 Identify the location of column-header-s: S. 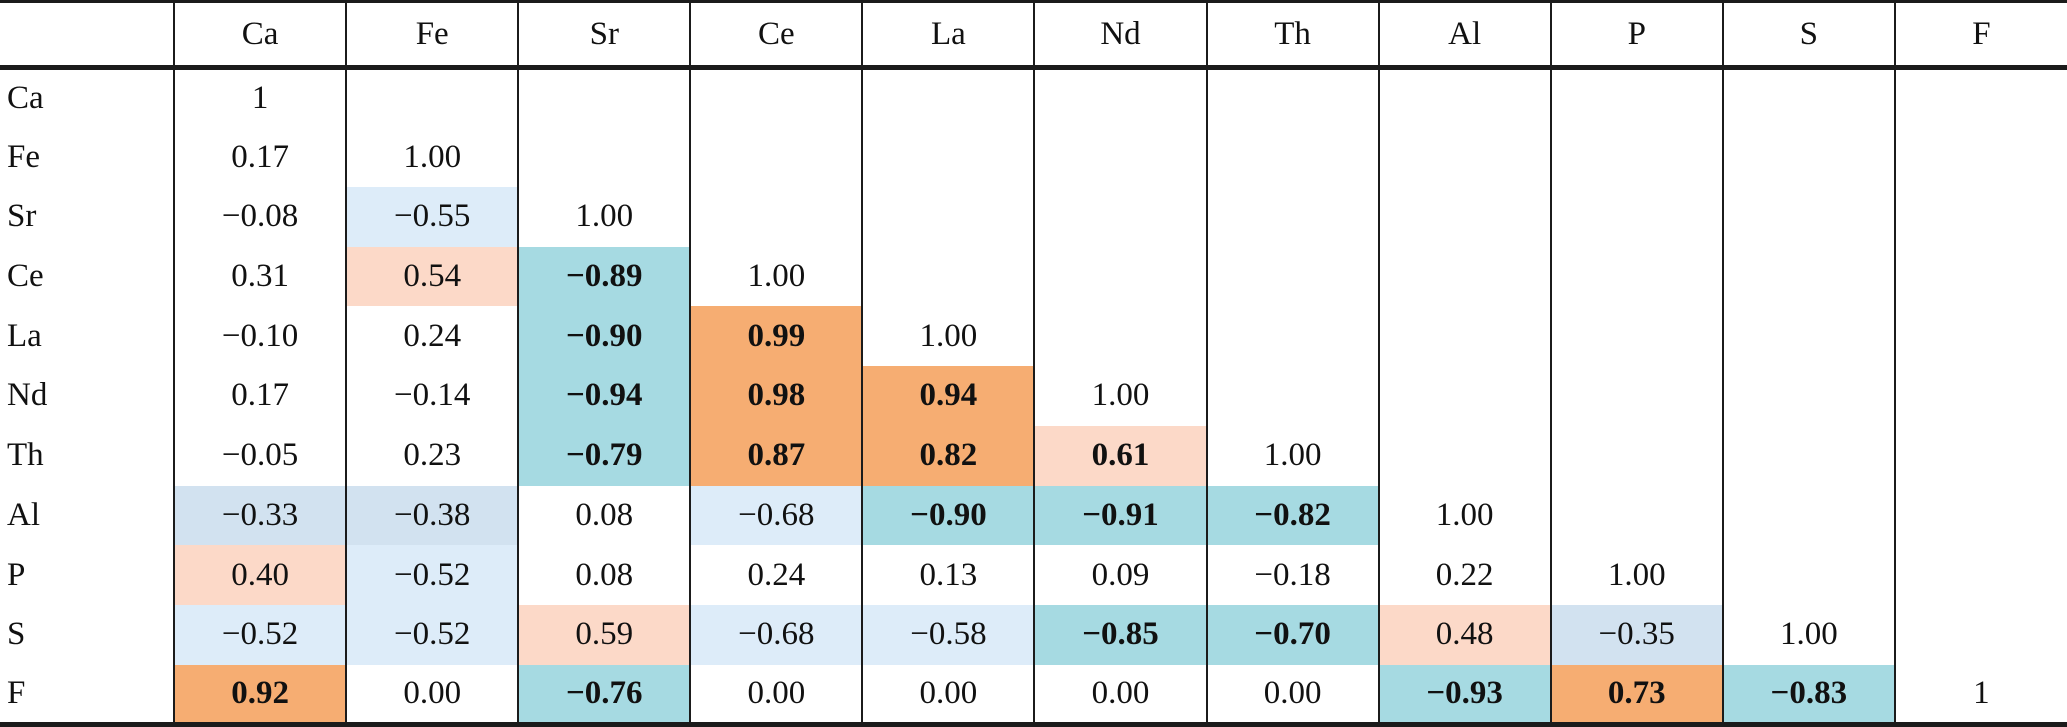
(1808, 35).